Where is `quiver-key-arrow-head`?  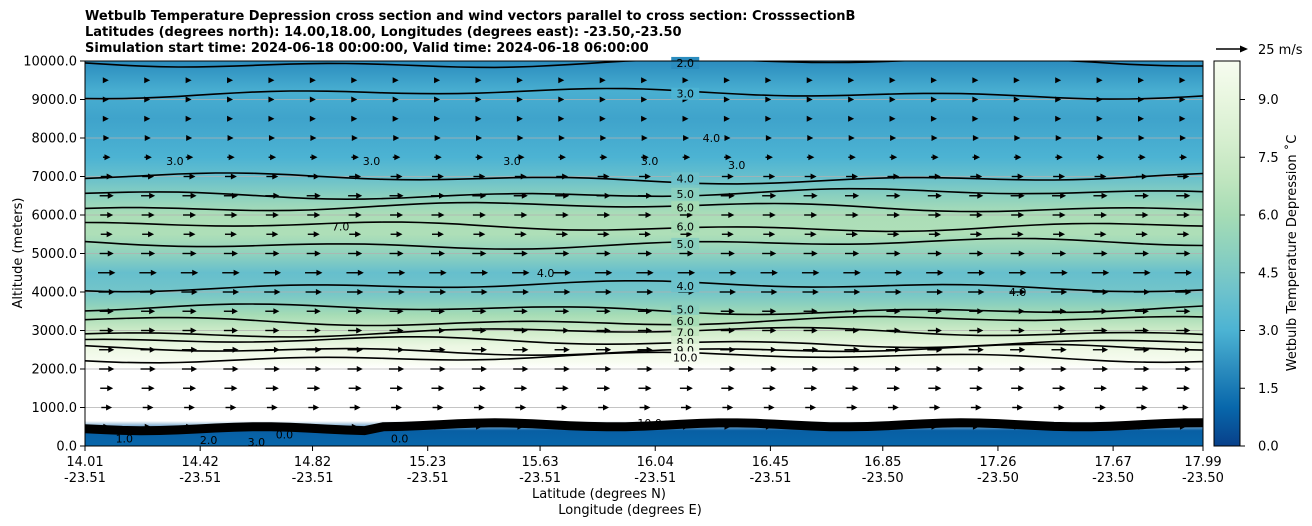 quiver-key-arrow-head is located at coordinates (1244, 49).